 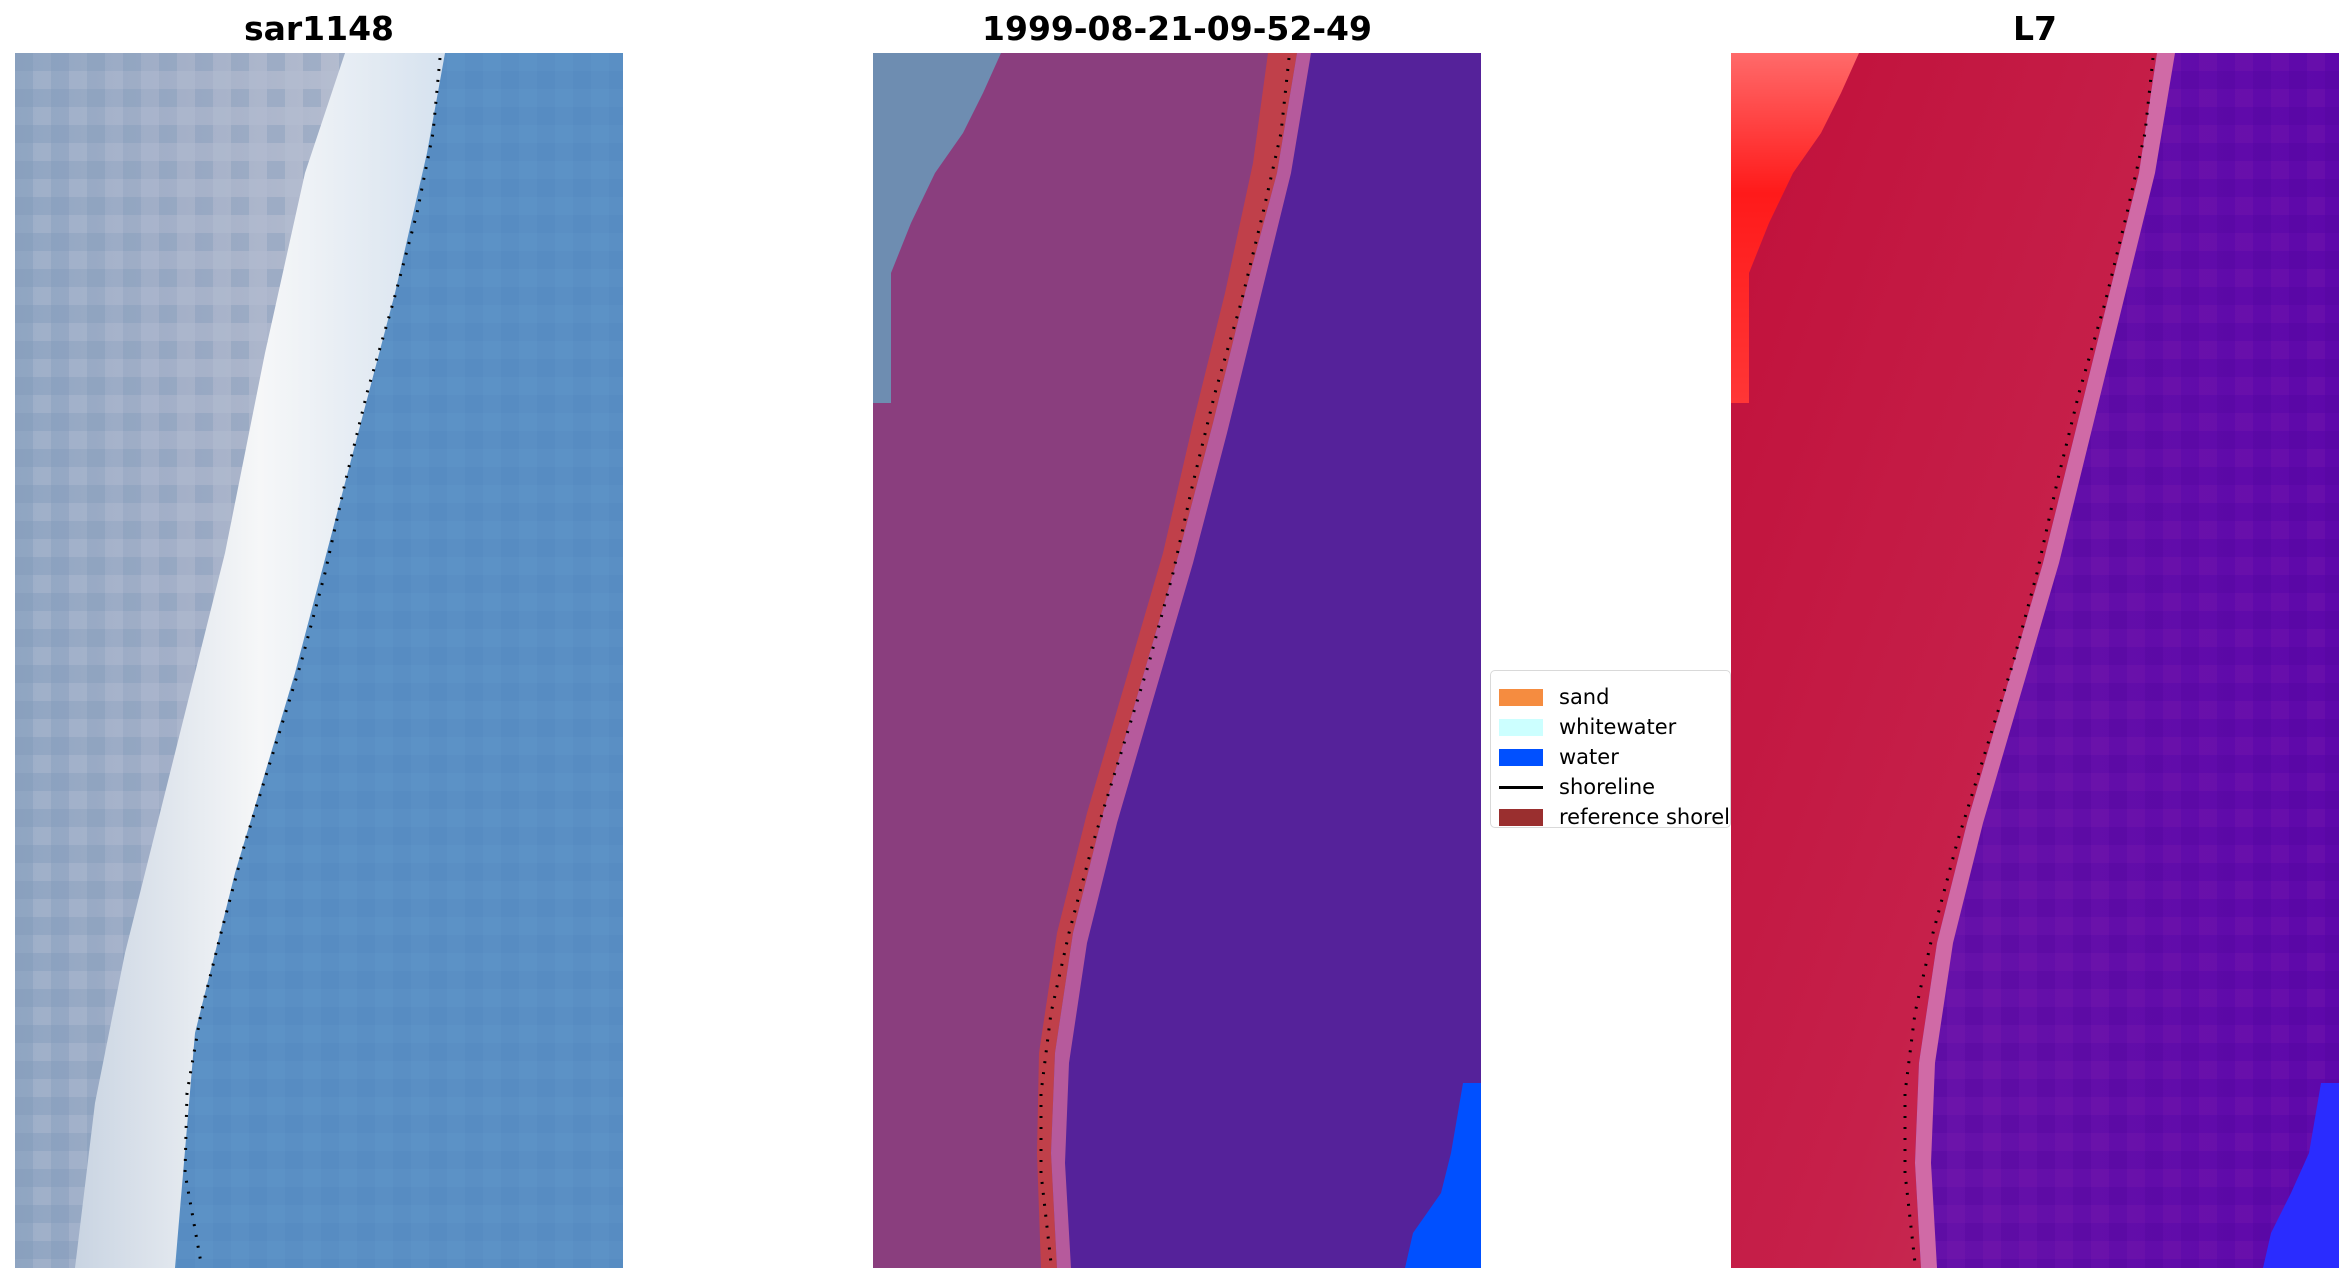 I want to click on classified-reference-band, so click(x=1167, y=660).